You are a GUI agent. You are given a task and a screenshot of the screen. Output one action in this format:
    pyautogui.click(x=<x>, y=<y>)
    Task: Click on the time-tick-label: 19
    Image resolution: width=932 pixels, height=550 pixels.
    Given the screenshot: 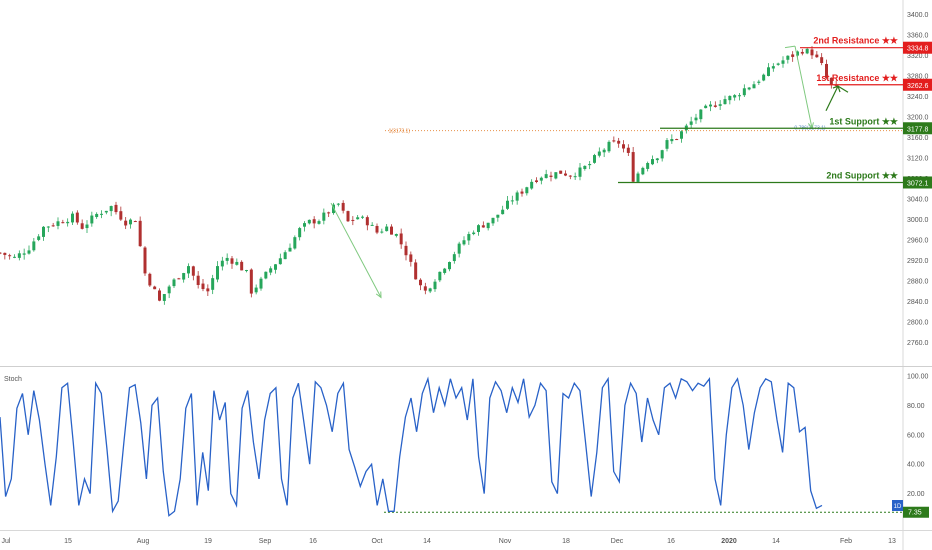 What is the action you would take?
    pyautogui.click(x=208, y=541)
    